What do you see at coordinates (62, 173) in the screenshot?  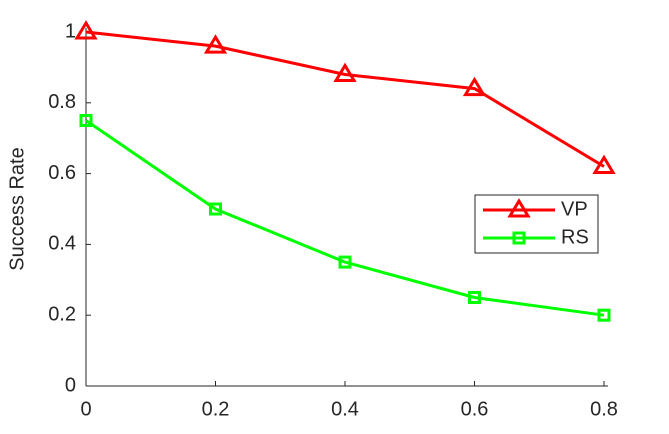 I see `y-tick-label: 0.6` at bounding box center [62, 173].